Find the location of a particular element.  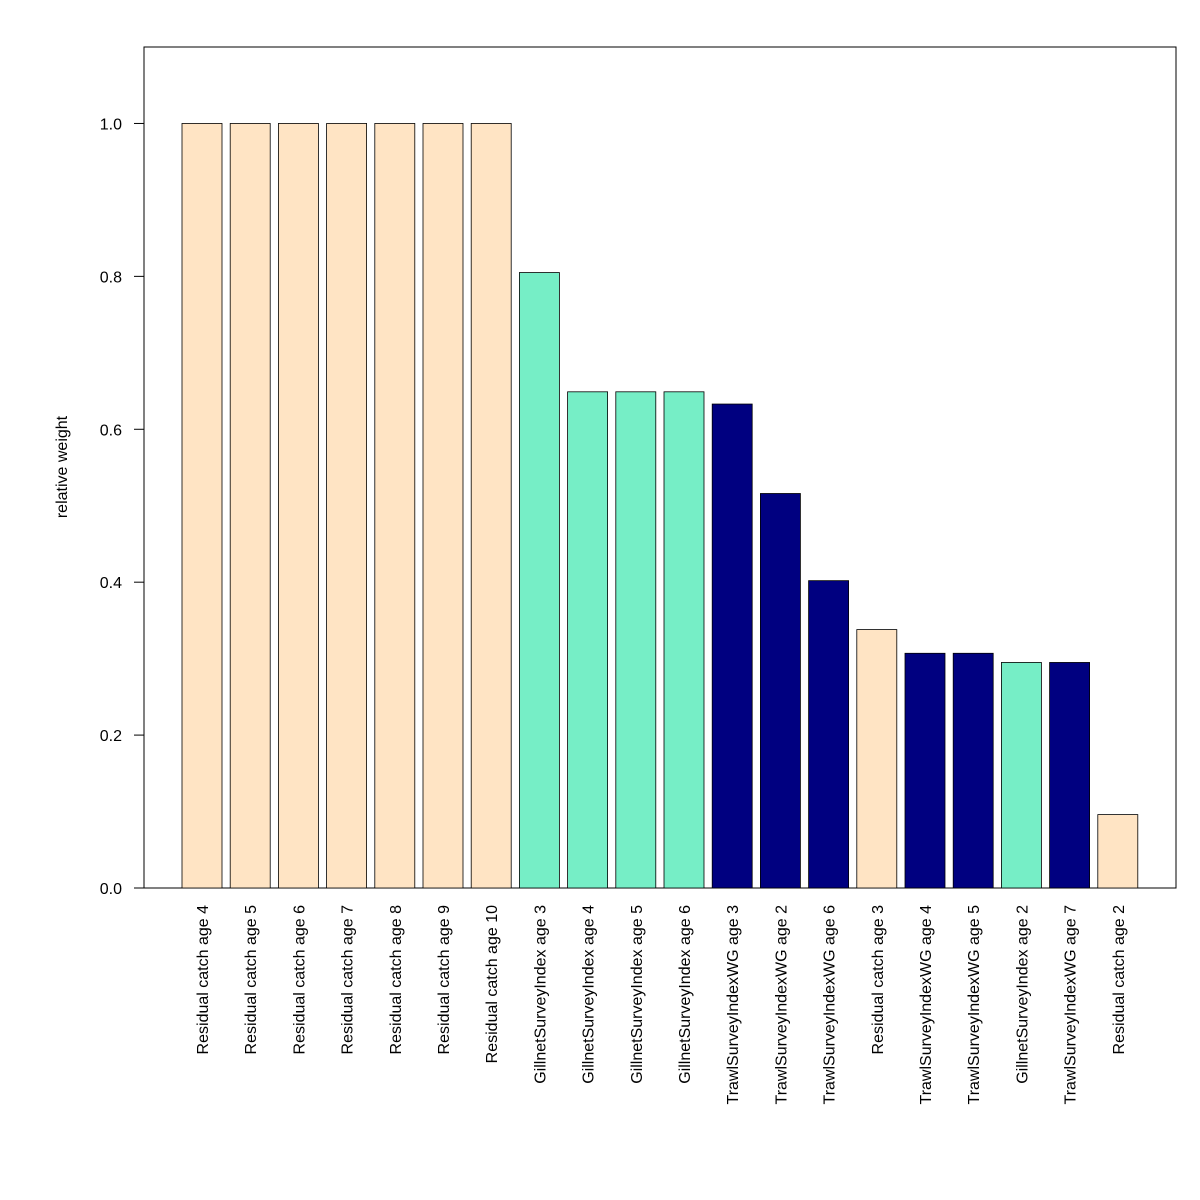

y-tick-label: 0.8 is located at coordinates (111, 277).